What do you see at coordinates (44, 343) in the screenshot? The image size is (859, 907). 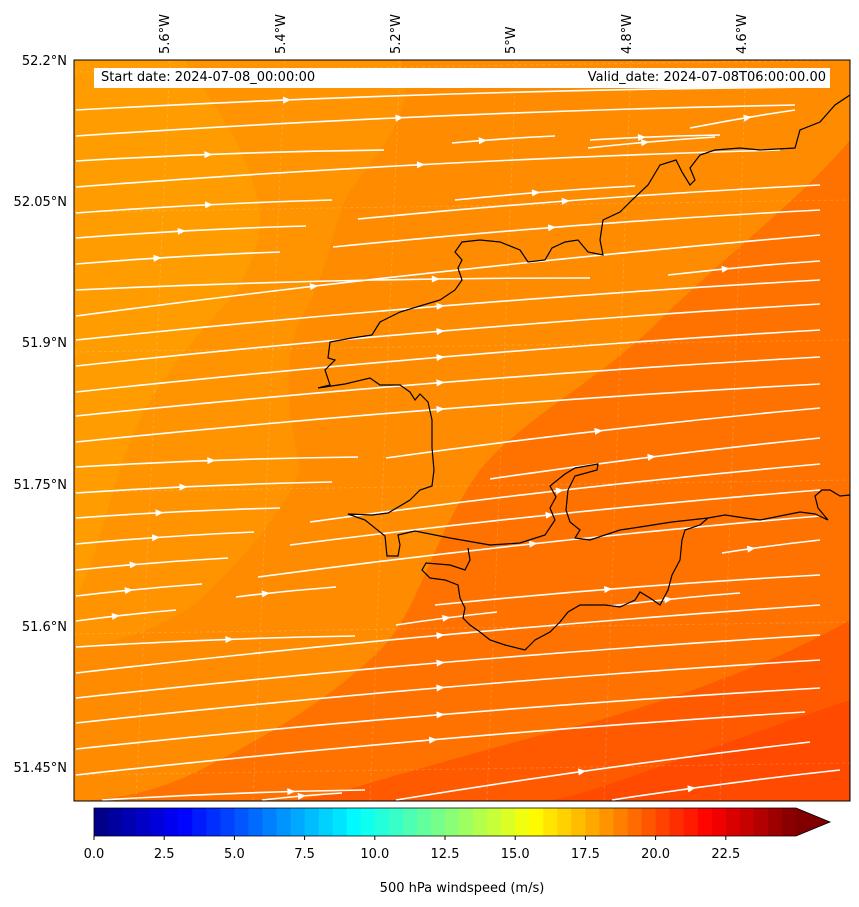 I see `lat-label: 51.9°N` at bounding box center [44, 343].